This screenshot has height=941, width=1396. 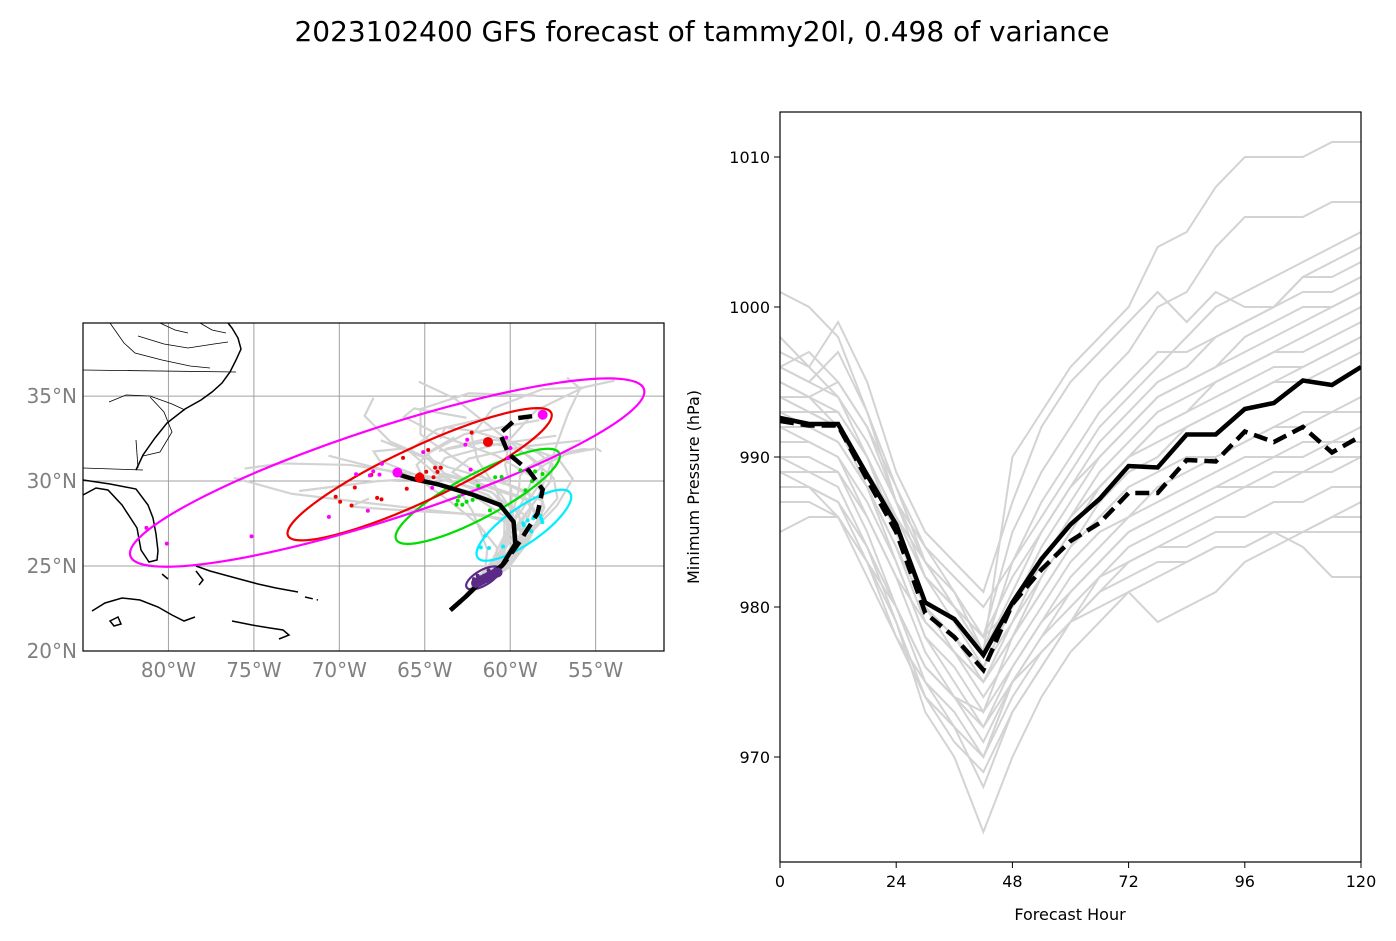 What do you see at coordinates (896, 881) in the screenshot?
I see `x-tick-label: 24` at bounding box center [896, 881].